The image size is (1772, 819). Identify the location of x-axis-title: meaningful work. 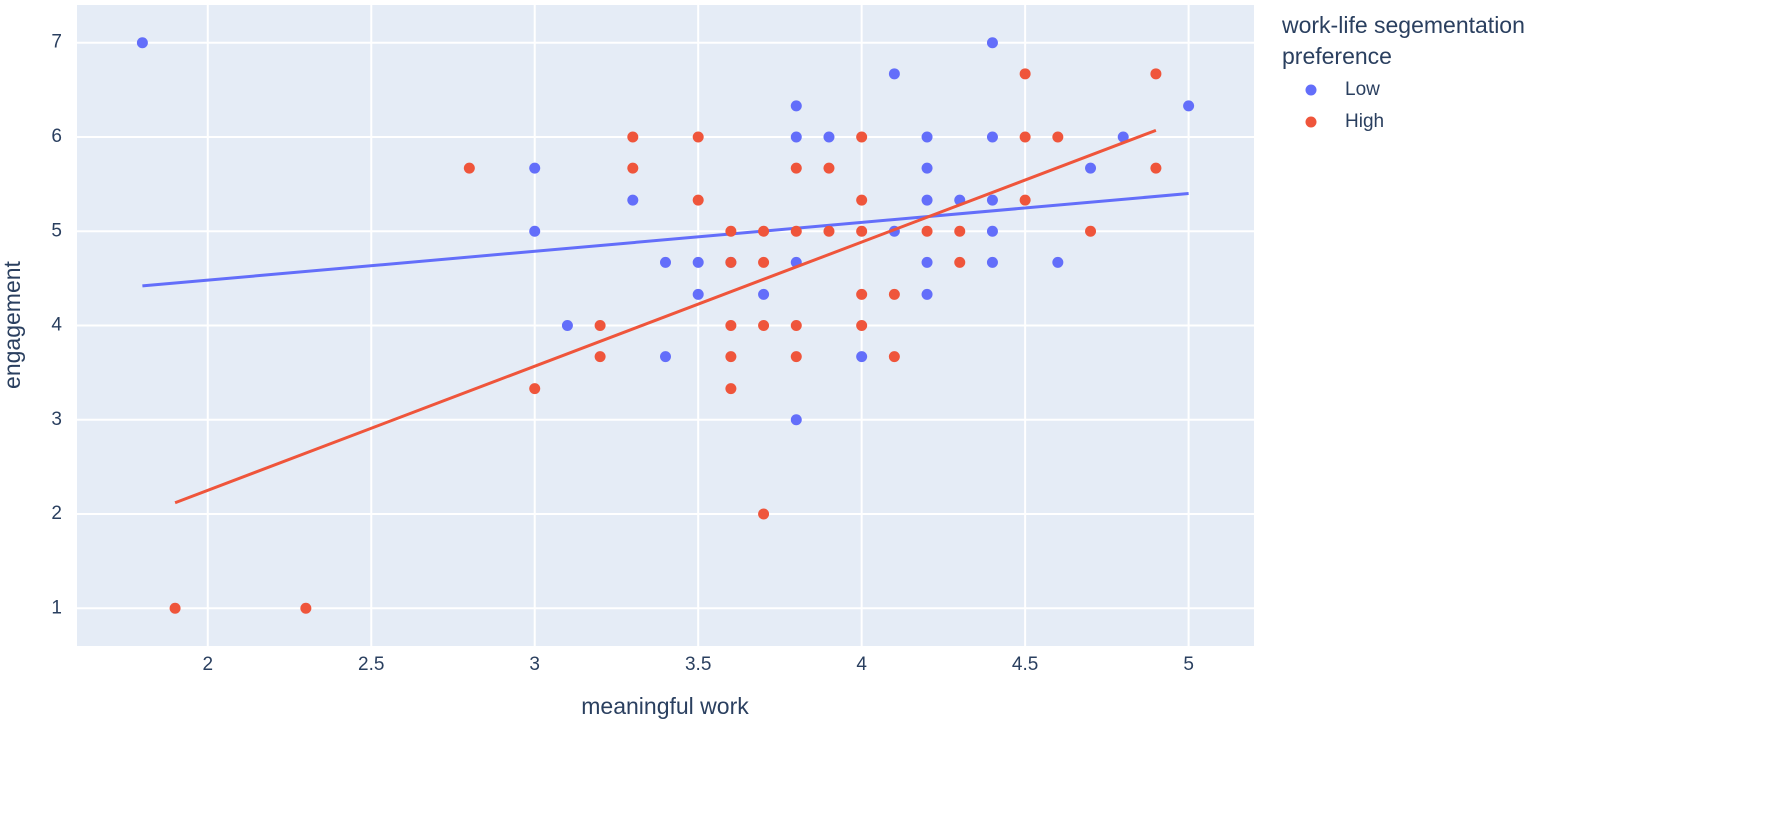
(665, 706).